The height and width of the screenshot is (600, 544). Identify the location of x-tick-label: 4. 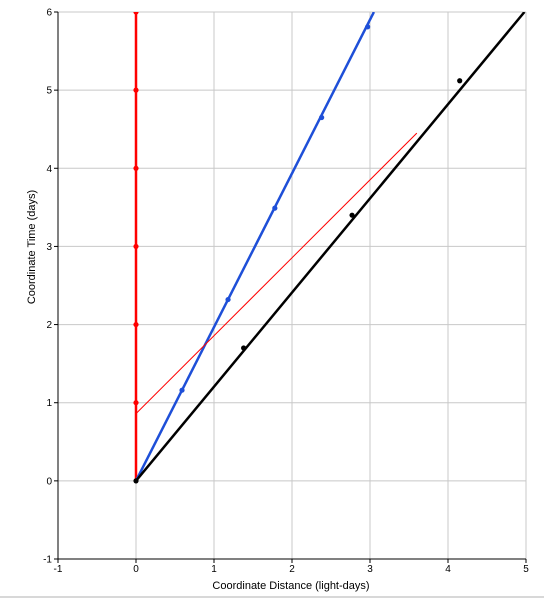
(448, 569).